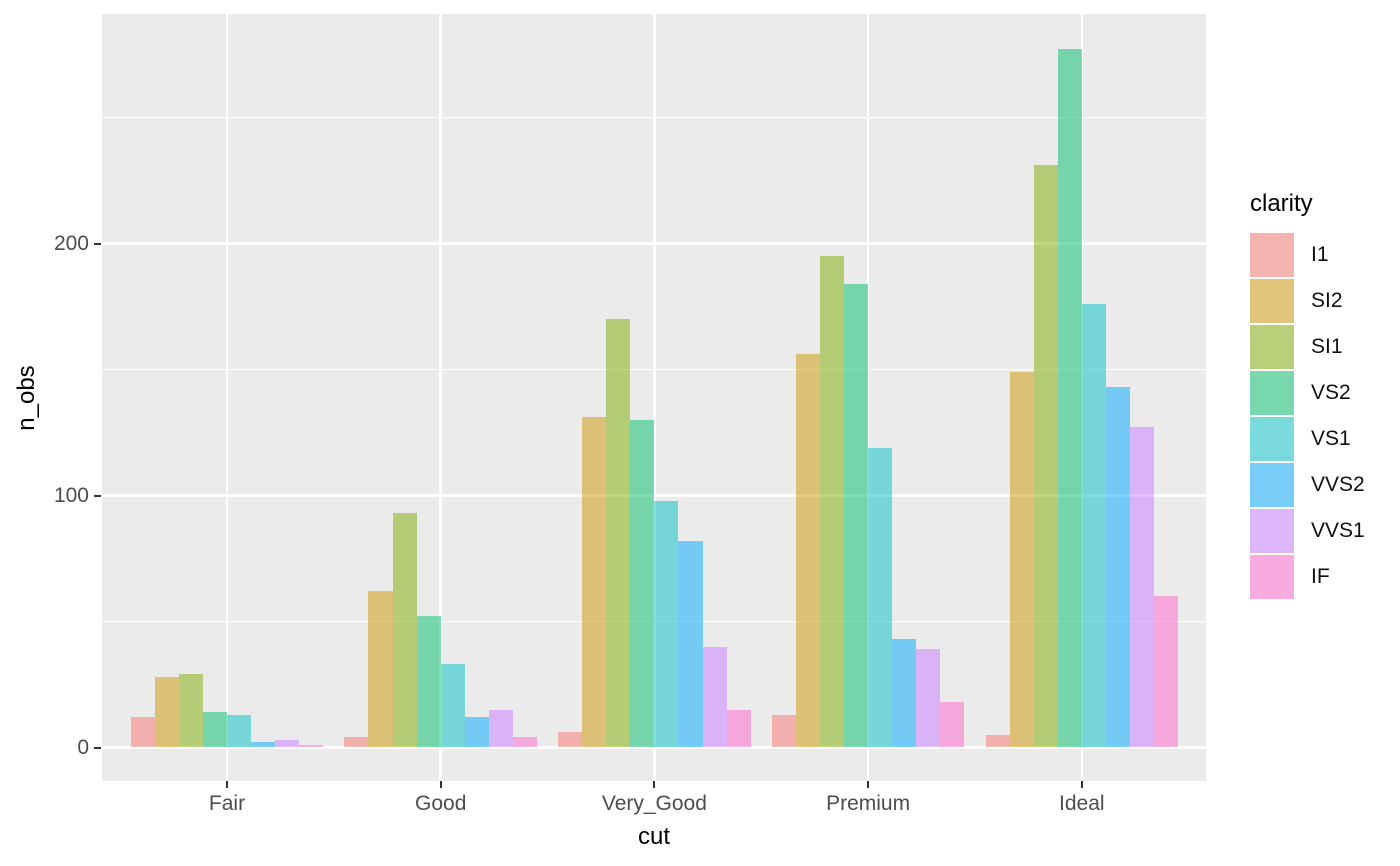  Describe the element at coordinates (166, 712) in the screenshot. I see `bar-fair-si2` at that location.